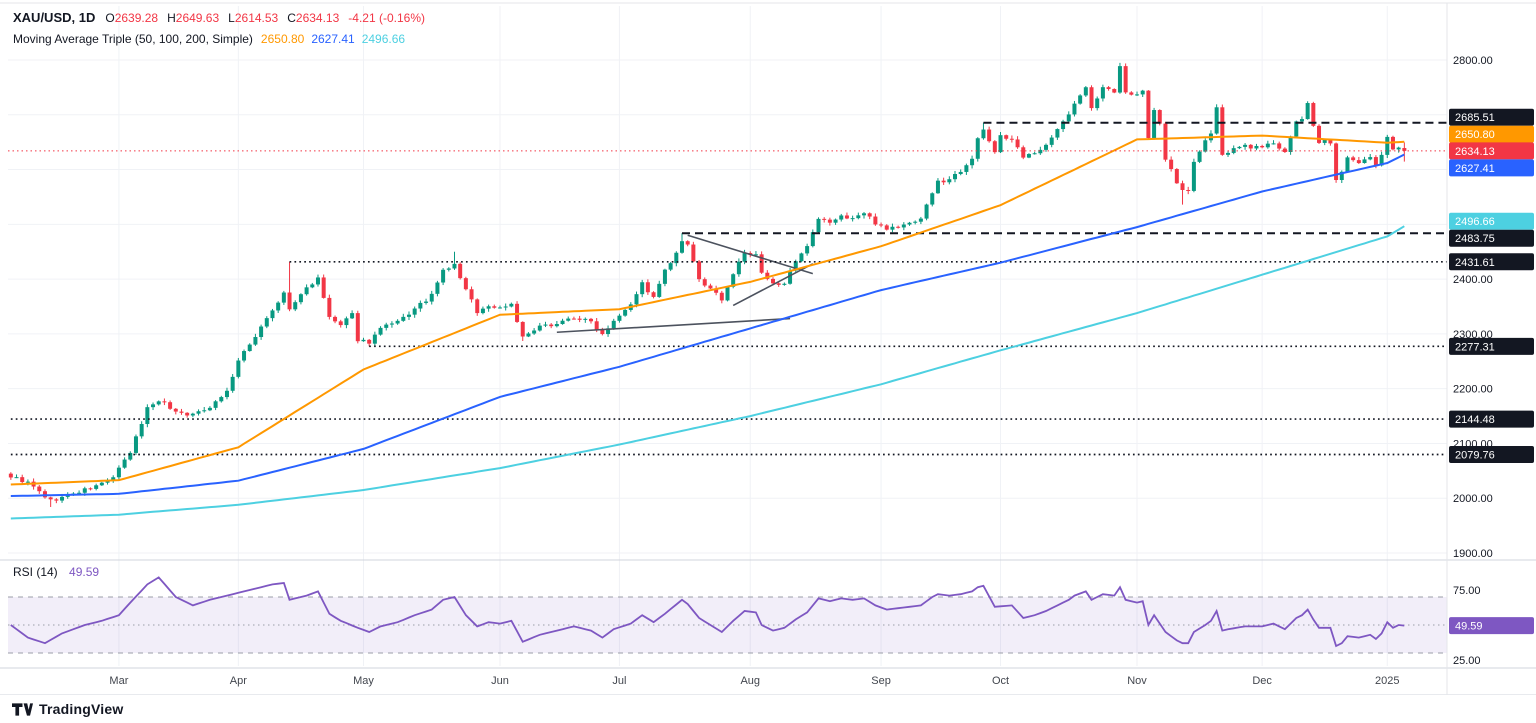  What do you see at coordinates (1475, 135) in the screenshot?
I see `svg-text: 2650.80` at bounding box center [1475, 135].